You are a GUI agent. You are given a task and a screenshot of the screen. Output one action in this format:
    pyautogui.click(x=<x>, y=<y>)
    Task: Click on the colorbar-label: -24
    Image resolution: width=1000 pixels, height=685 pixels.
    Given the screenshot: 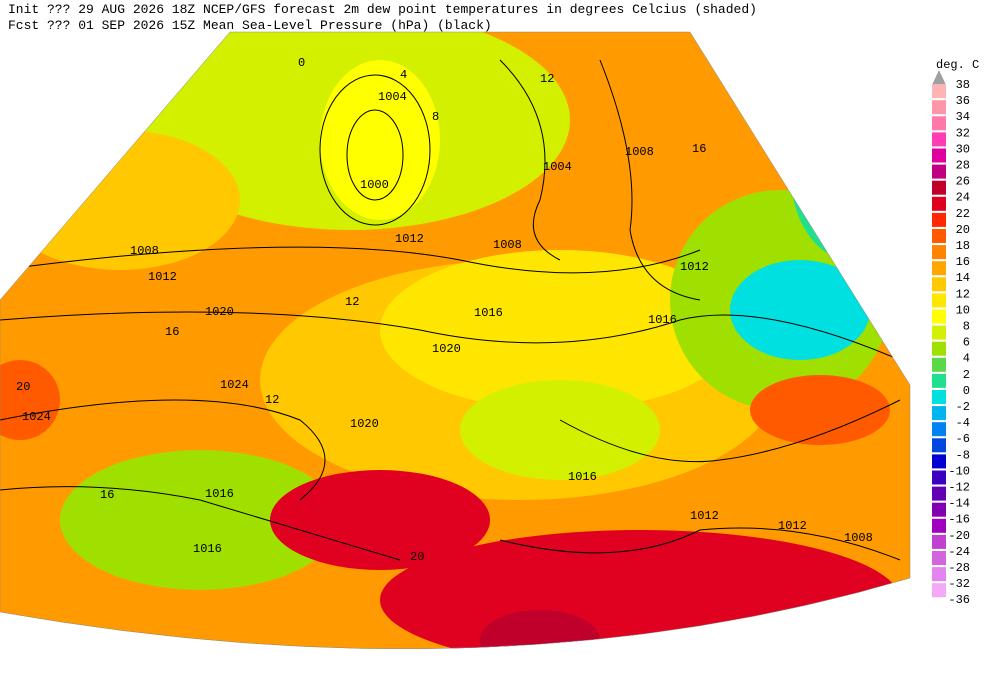 What is the action you would take?
    pyautogui.click(x=959, y=552)
    